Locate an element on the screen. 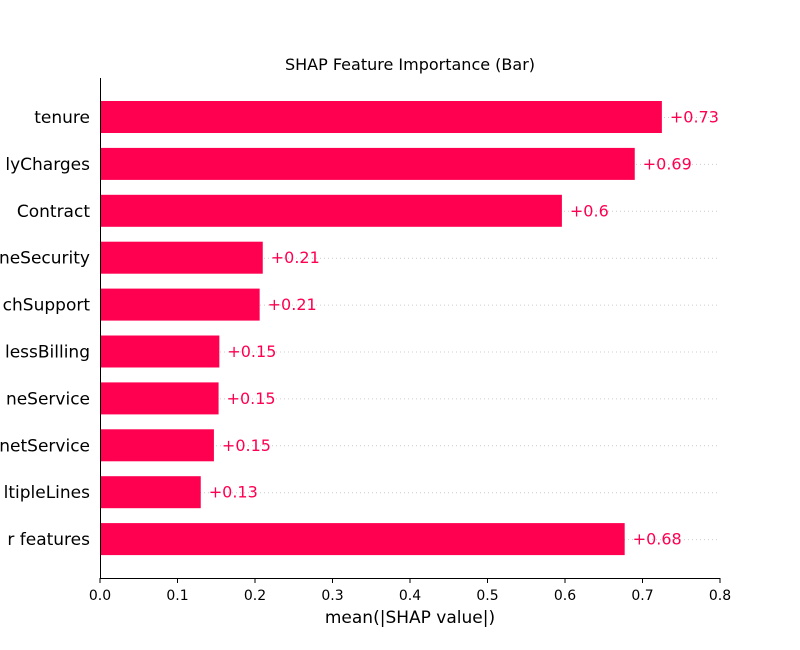 The width and height of the screenshot is (800, 650). value-label: +0.6 is located at coordinates (589, 210).